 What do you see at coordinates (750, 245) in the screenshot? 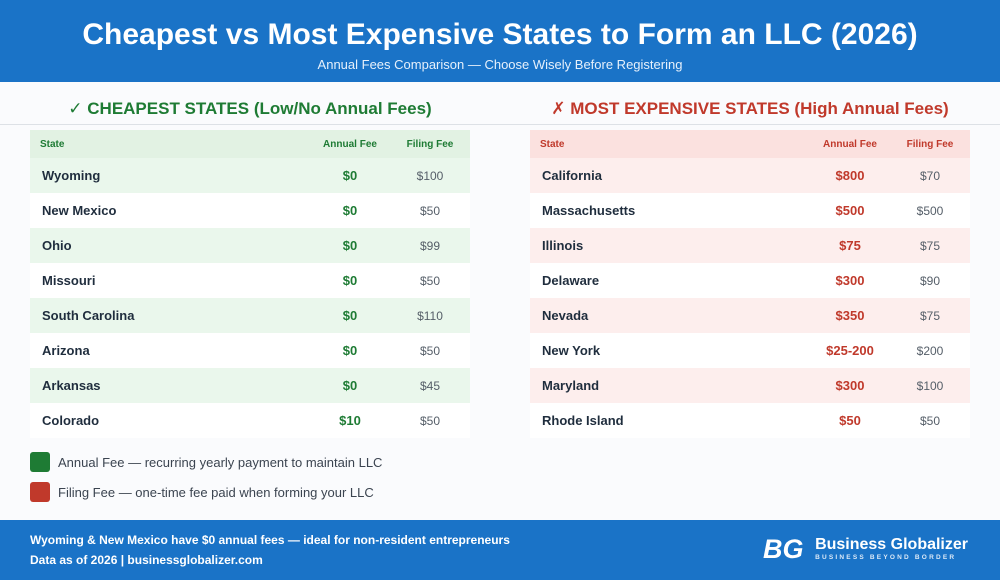
I see `table-row: Illinois $75 $75` at bounding box center [750, 245].